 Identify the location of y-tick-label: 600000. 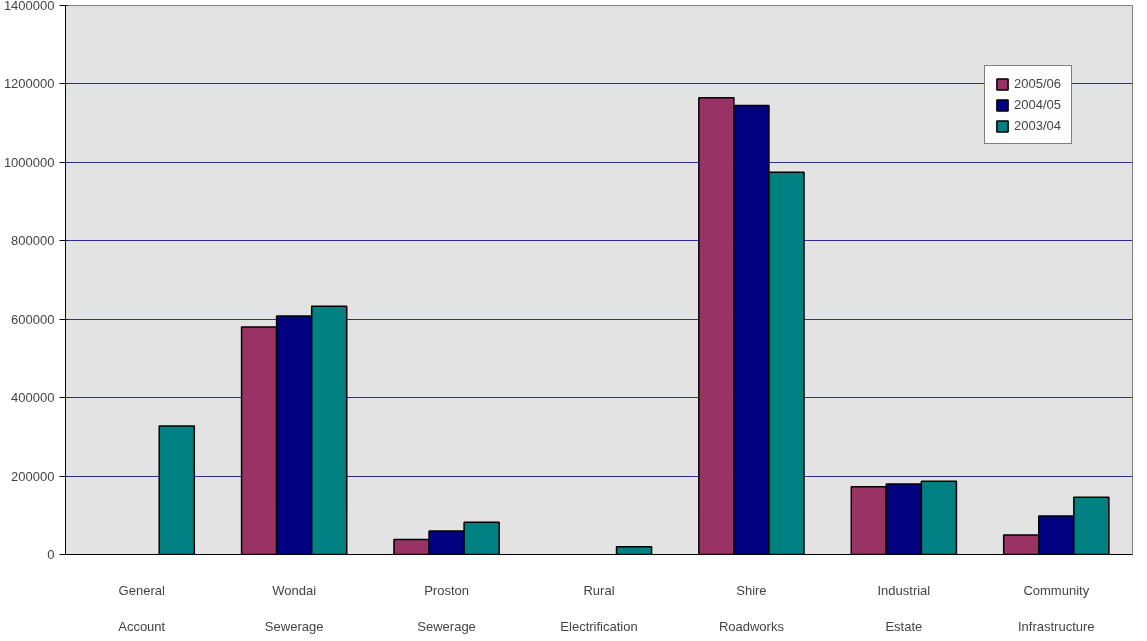
(33, 319).